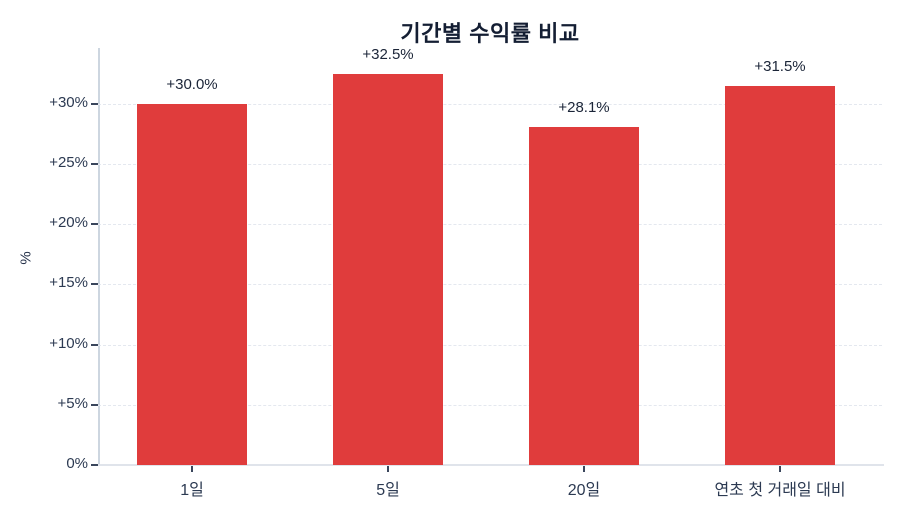 The image size is (900, 514). What do you see at coordinates (192, 490) in the screenshot?
I see `x-category-label-1일: 1일` at bounding box center [192, 490].